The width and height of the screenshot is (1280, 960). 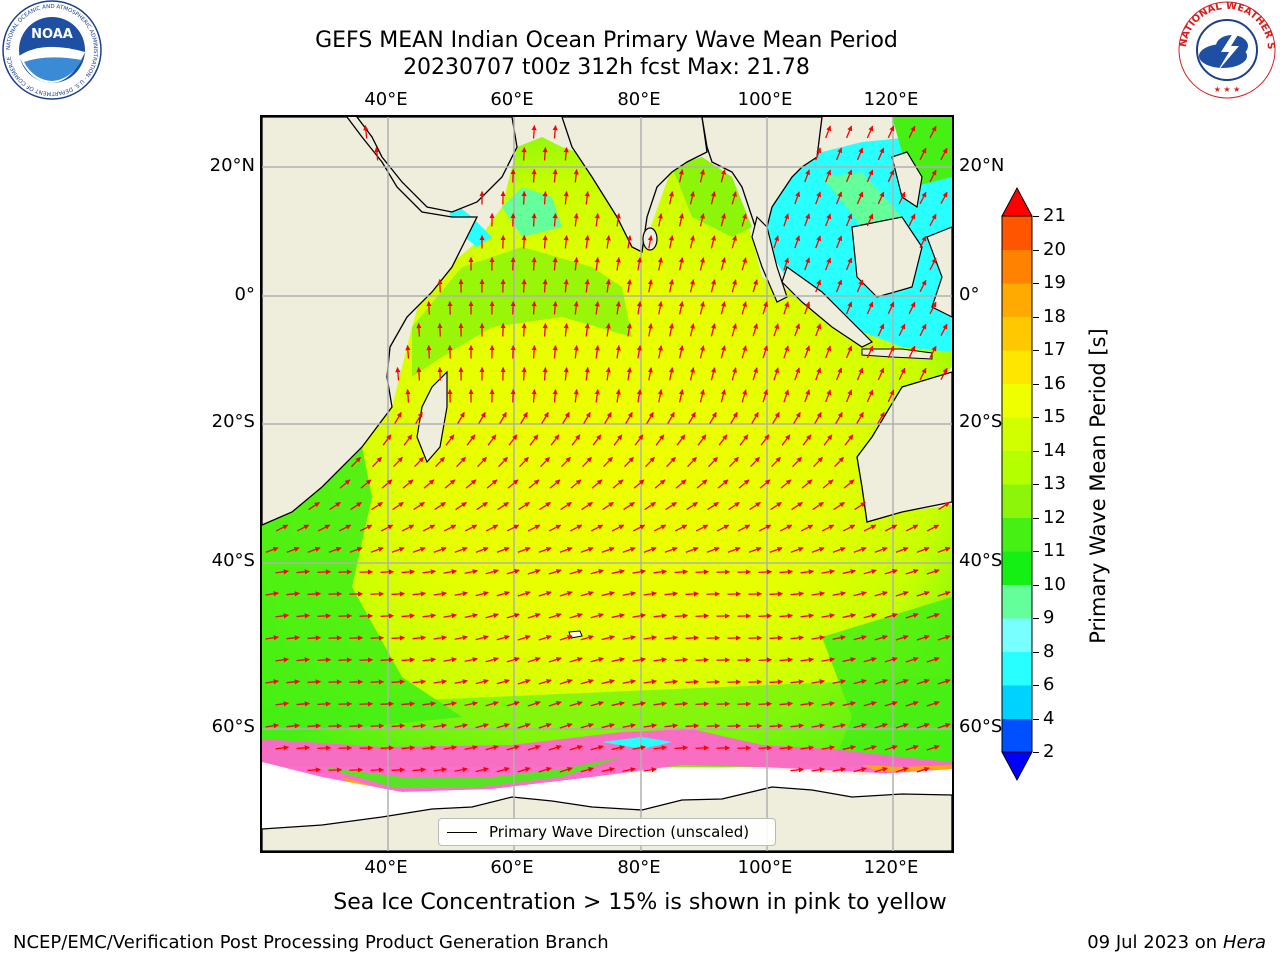 What do you see at coordinates (1017, 601) in the screenshot?
I see `colorbar-band` at bounding box center [1017, 601].